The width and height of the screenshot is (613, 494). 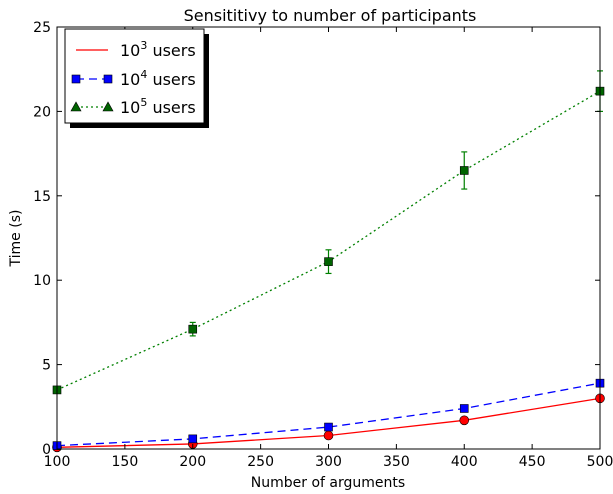 I want to click on y-tick-label: 20, so click(x=42, y=112).